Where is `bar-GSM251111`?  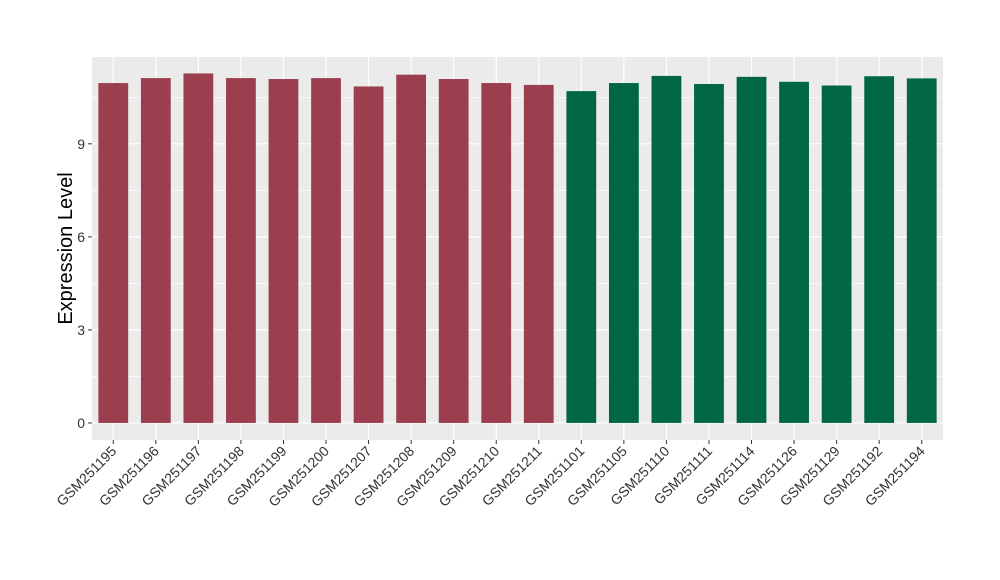 bar-GSM251111 is located at coordinates (709, 253).